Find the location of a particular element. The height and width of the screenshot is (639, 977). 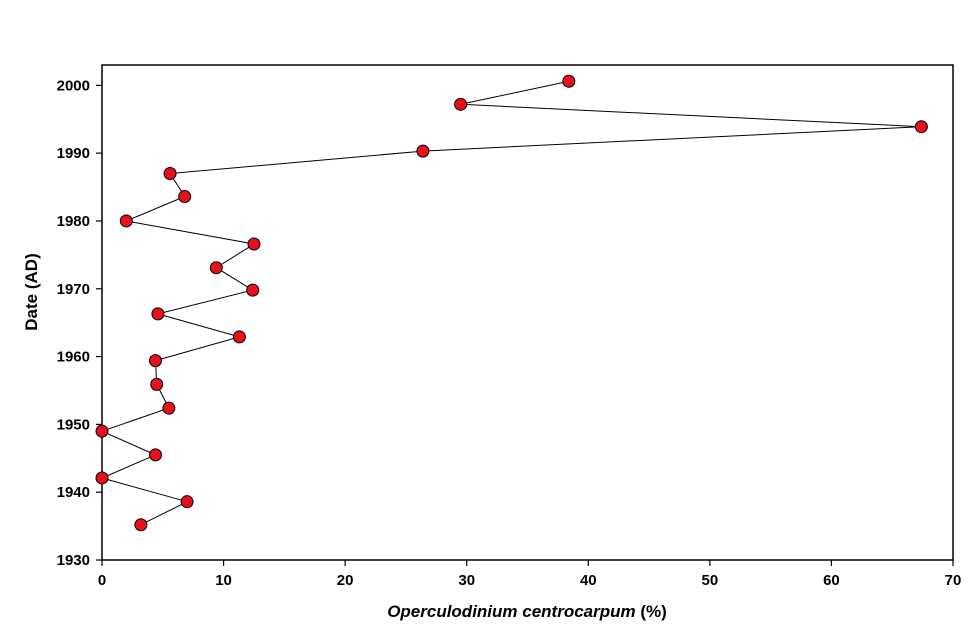

x-axis-title: Operculodinium centrocarpum (%) is located at coordinates (527, 611).